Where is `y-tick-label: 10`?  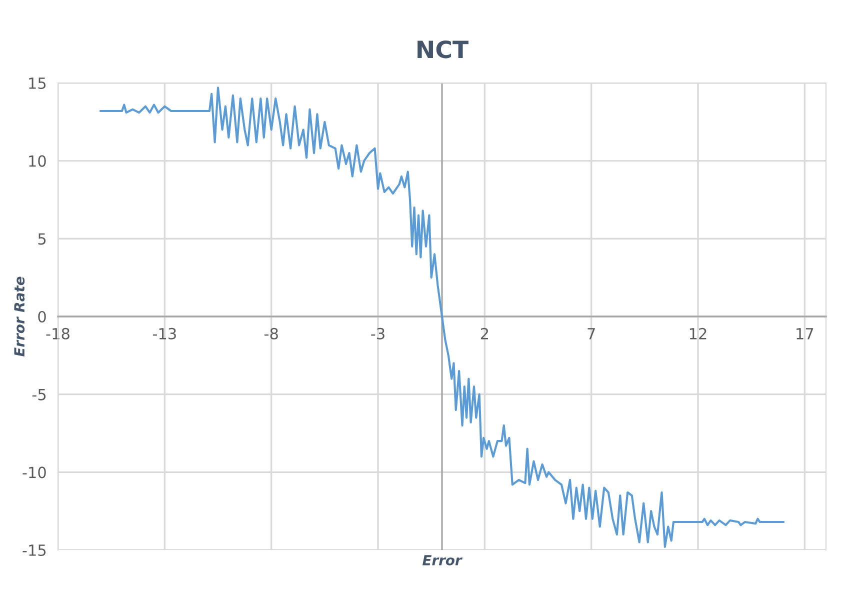
y-tick-label: 10 is located at coordinates (37, 161).